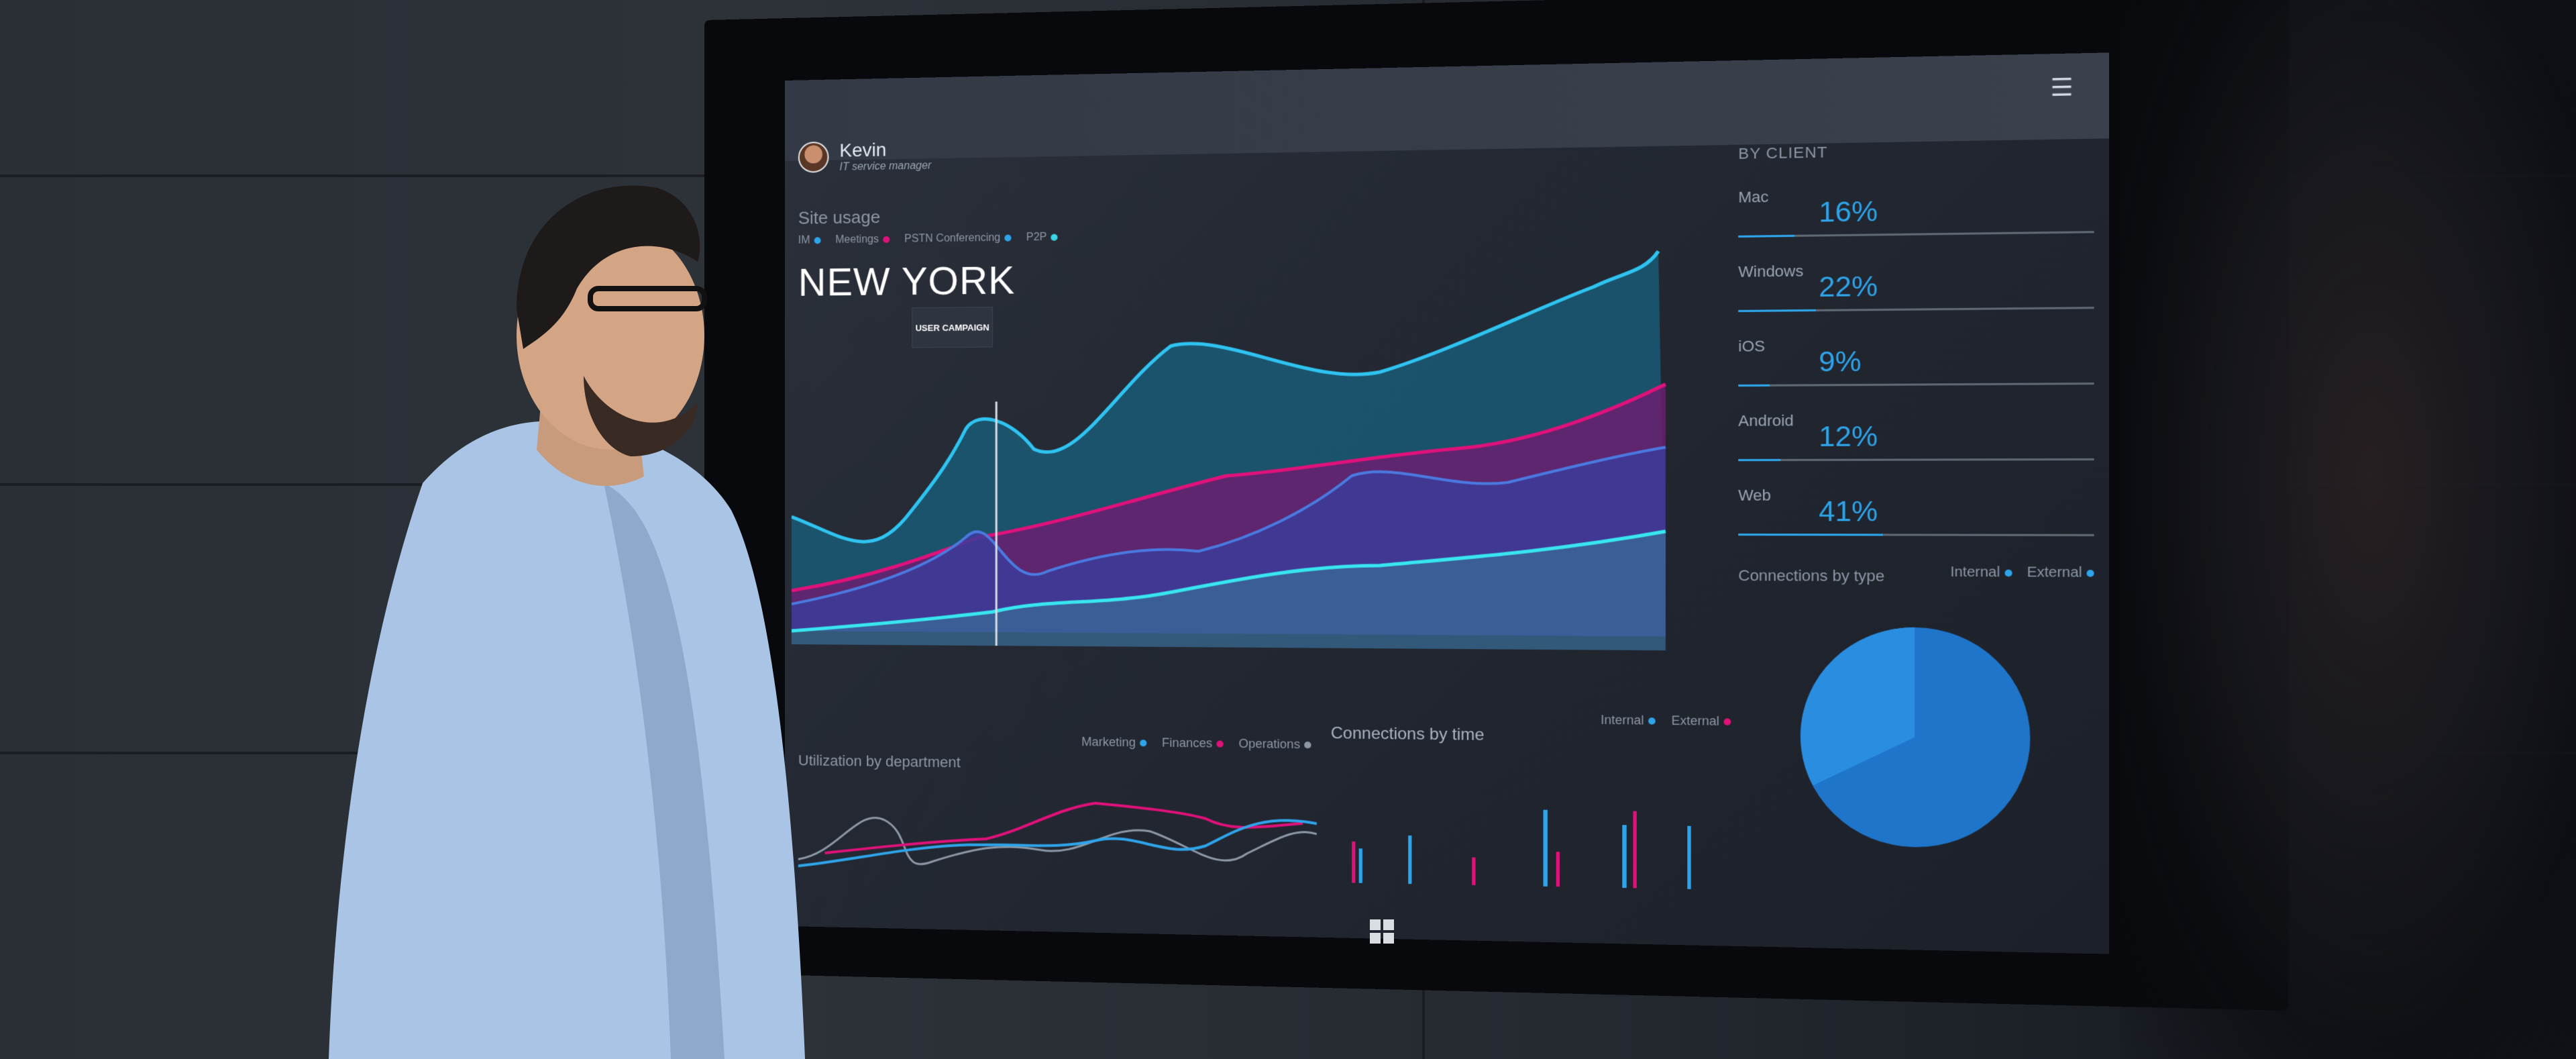  Describe the element at coordinates (1916, 272) in the screenshot. I see `client-row-windows: Windows 22%` at that location.